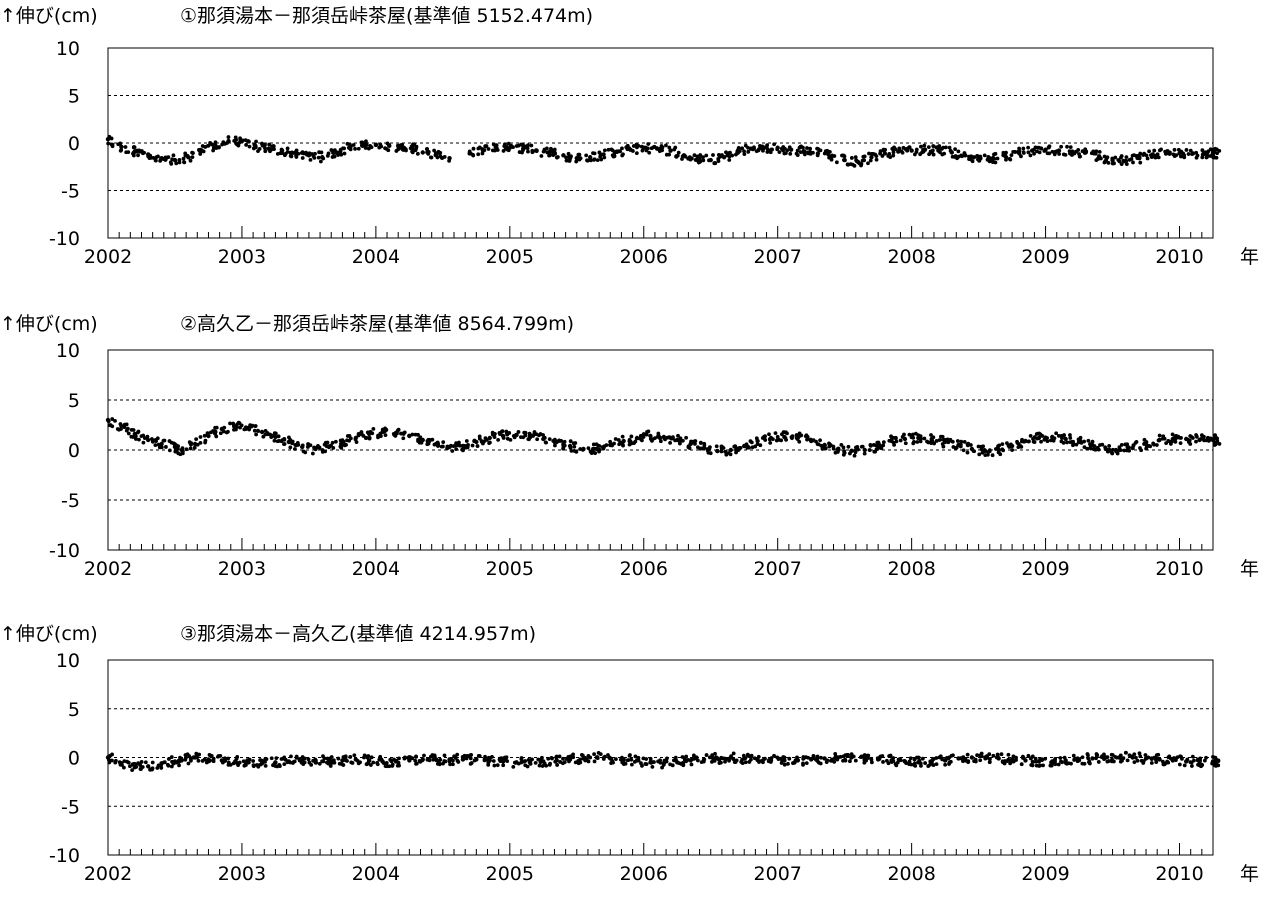 The height and width of the screenshot is (903, 1278). I want to click on x-tick-label: 2007, so click(778, 257).